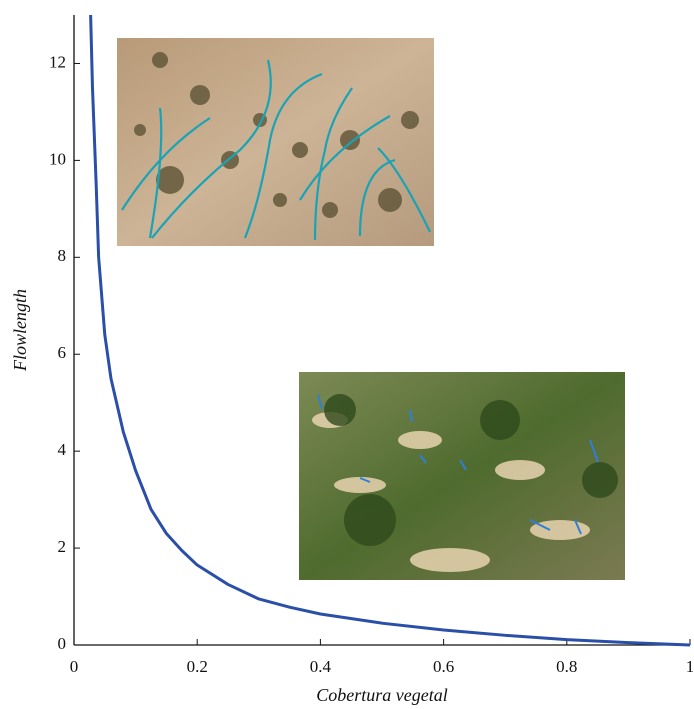 The width and height of the screenshot is (694, 709). I want to click on x-tick-label: 0.2, so click(197, 666).